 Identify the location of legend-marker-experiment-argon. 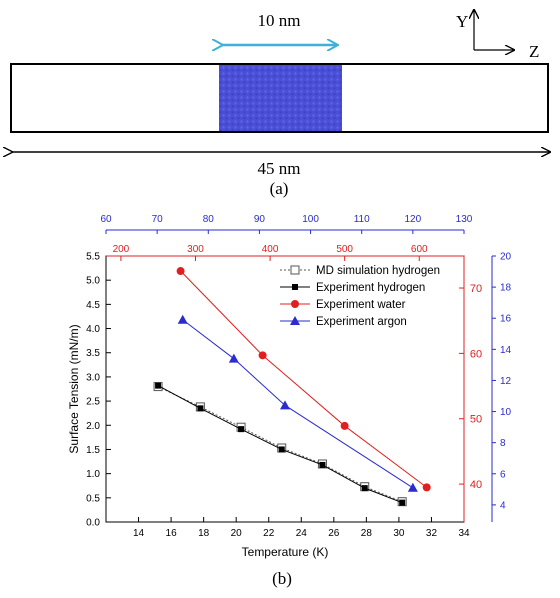
(295, 320).